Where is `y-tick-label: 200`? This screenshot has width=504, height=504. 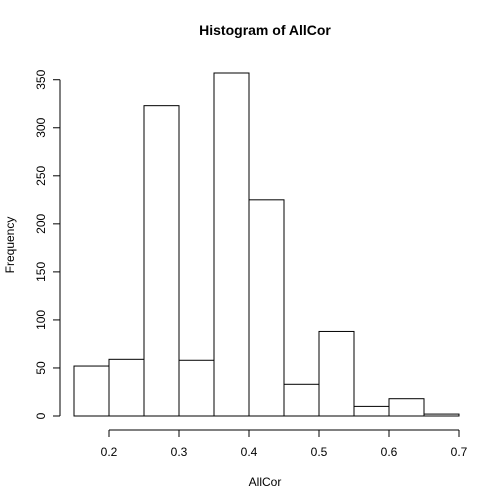
y-tick-label: 200 is located at coordinates (41, 224).